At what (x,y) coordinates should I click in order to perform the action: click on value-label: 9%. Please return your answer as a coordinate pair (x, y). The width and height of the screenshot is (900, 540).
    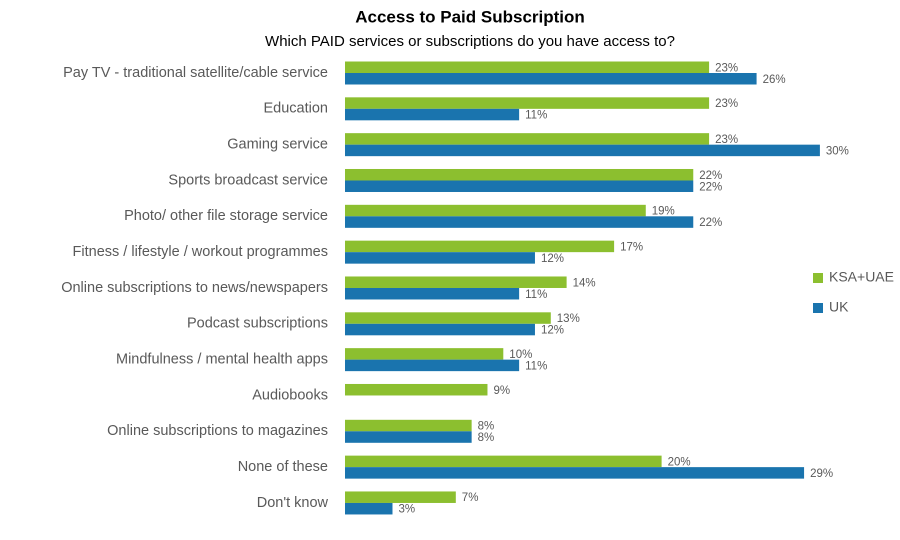
    Looking at the image, I should click on (501, 391).